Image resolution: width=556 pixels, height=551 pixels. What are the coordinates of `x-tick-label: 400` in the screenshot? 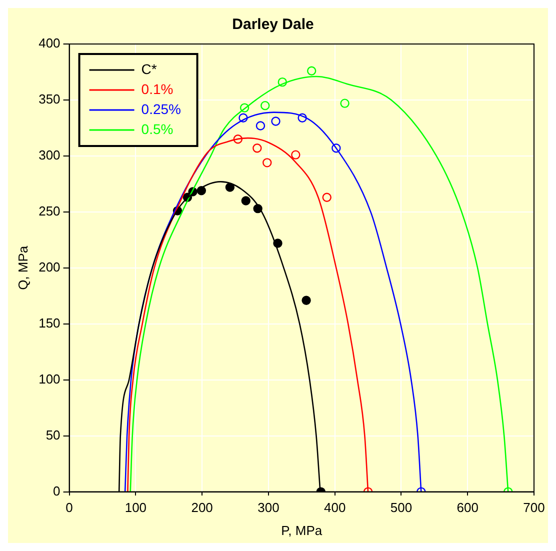 It's located at (335, 508).